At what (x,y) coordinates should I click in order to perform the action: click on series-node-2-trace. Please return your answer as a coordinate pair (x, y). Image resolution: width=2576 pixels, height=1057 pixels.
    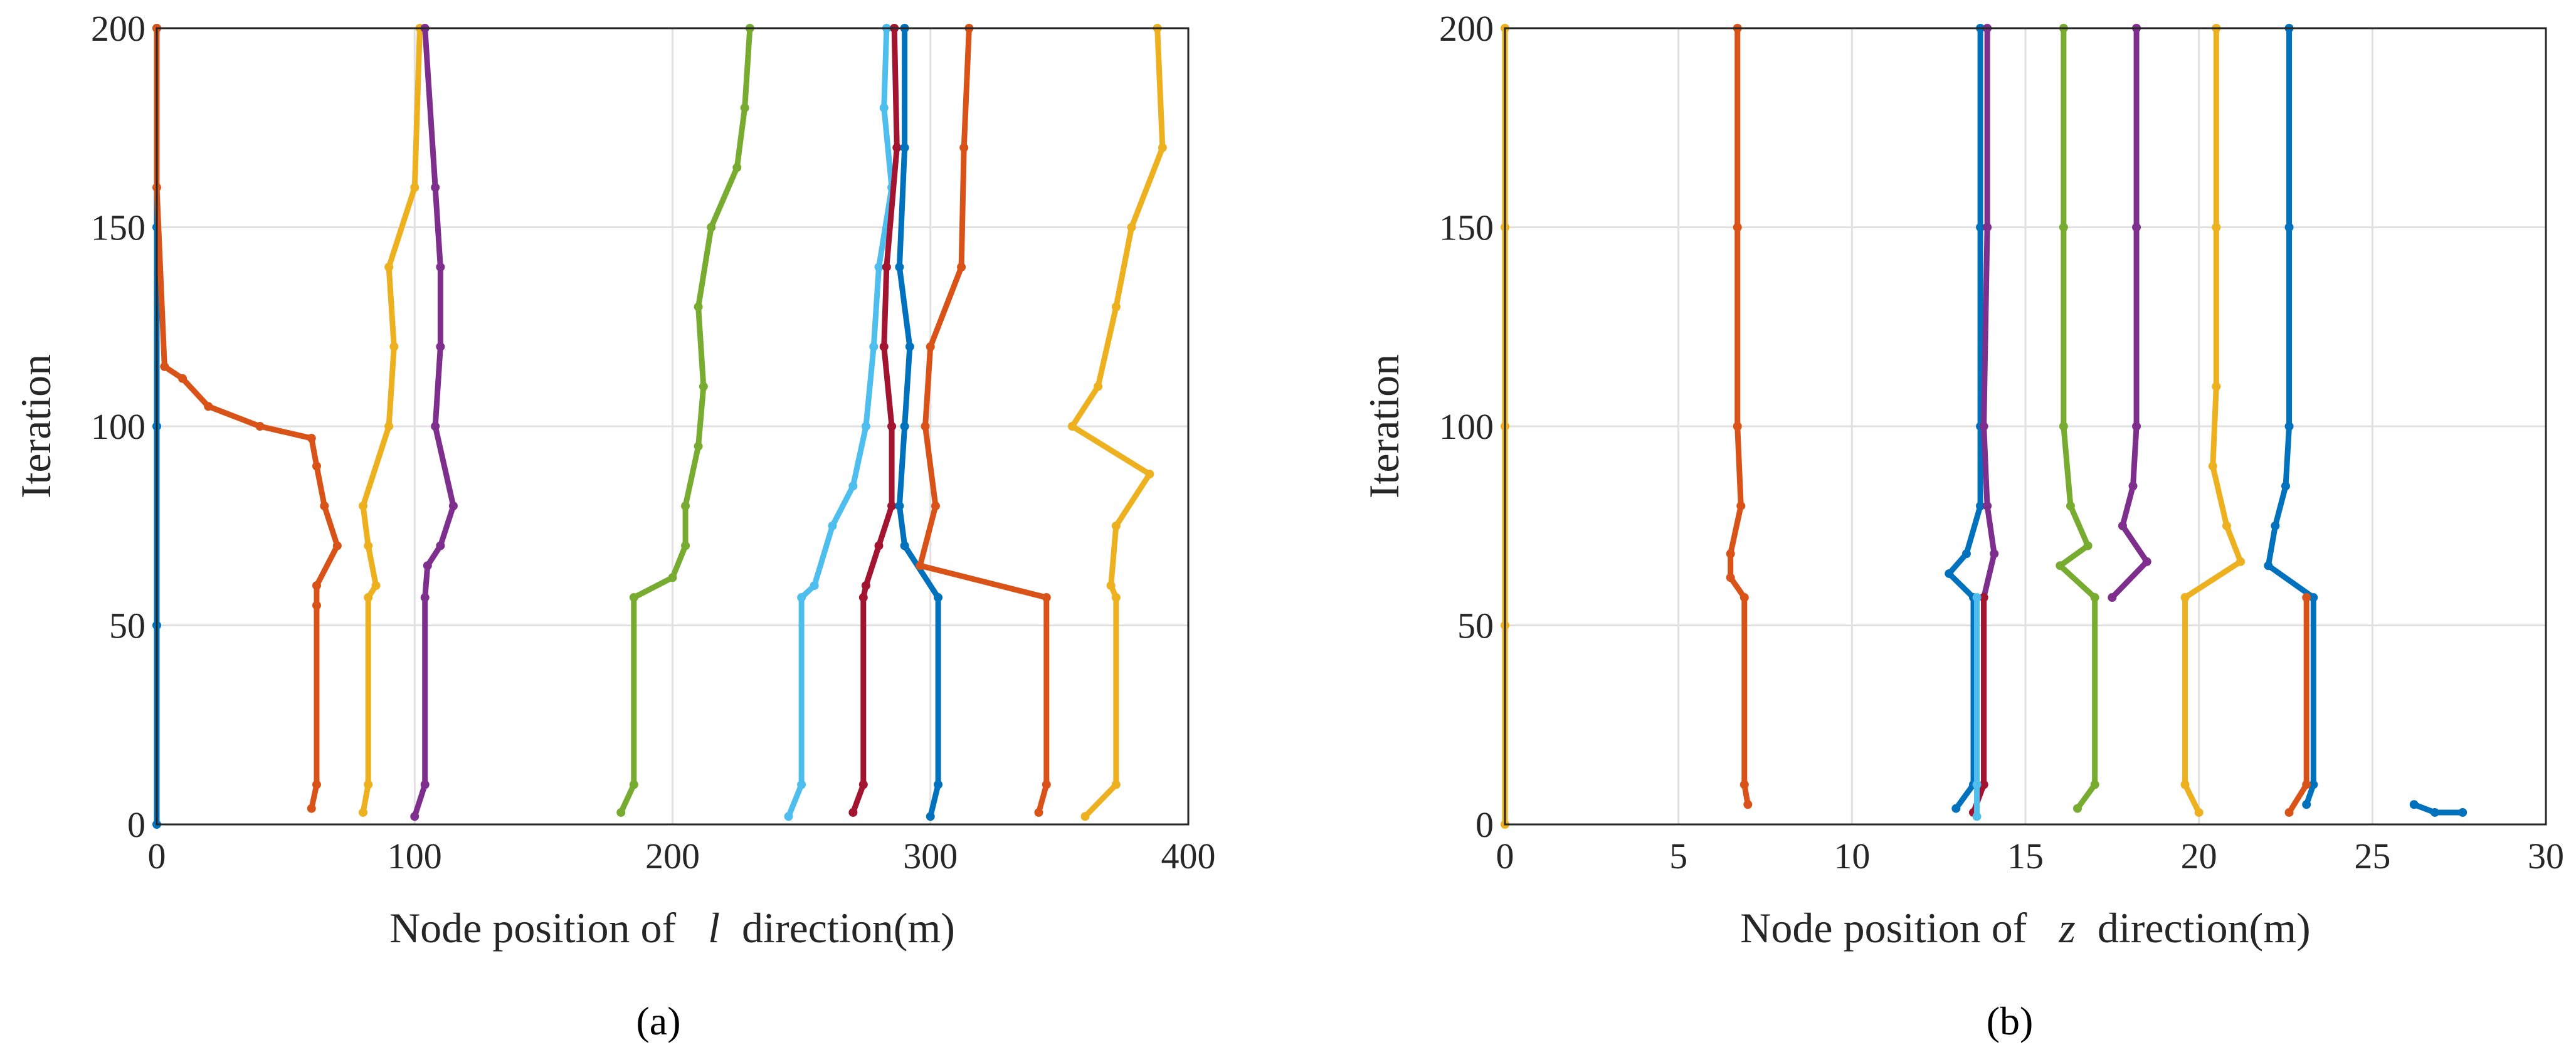
    Looking at the image, I should click on (247, 418).